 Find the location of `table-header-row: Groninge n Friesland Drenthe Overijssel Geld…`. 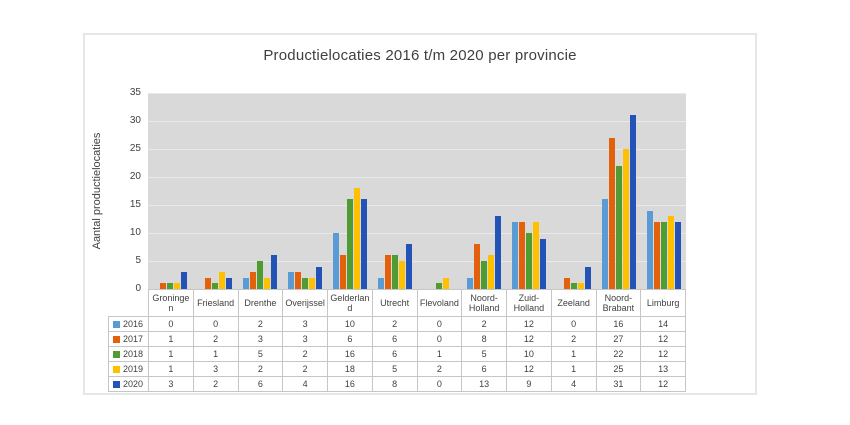

table-header-row: Groninge n Friesland Drenthe Overijssel Geld… is located at coordinates (397, 303).